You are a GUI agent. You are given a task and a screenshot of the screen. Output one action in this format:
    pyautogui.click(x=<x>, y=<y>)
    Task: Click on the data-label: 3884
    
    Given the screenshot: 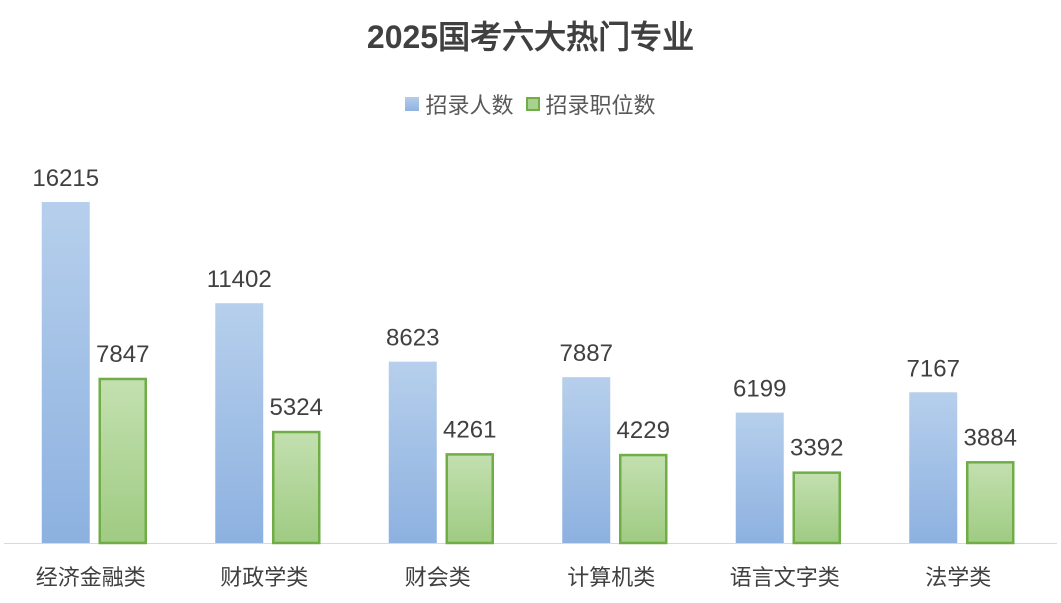 What is the action you would take?
    pyautogui.click(x=990, y=437)
    